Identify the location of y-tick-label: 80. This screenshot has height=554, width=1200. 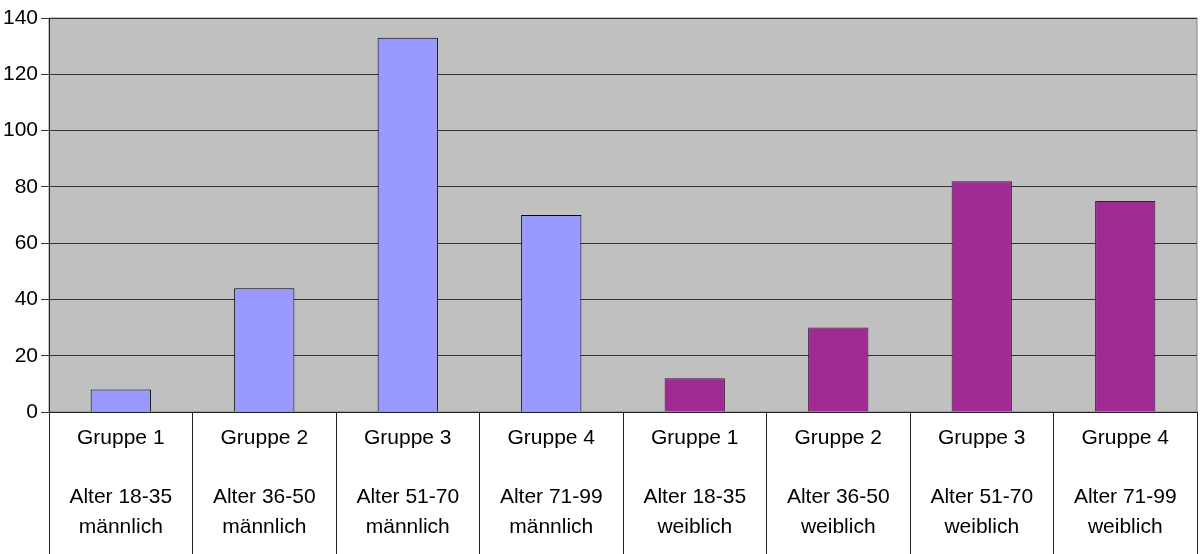
(26, 185).